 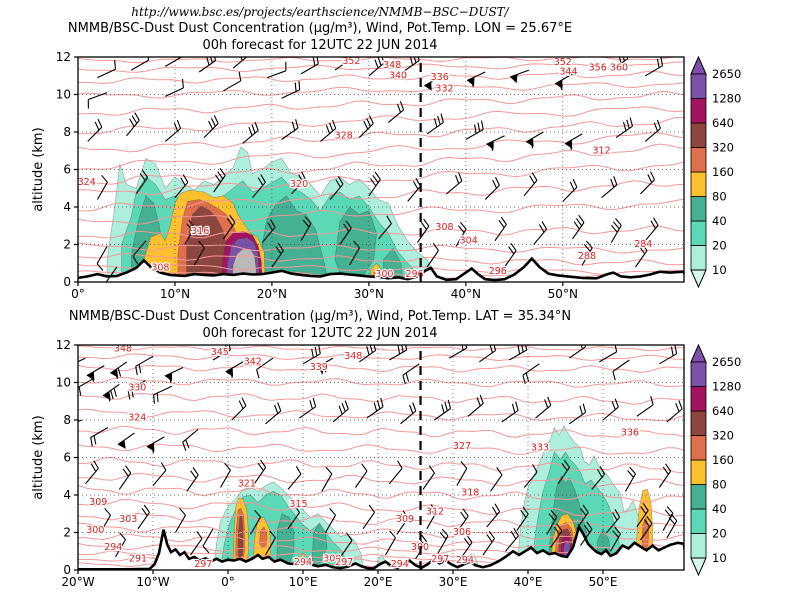 I want to click on pot-temp-contour-label: 336, so click(x=630, y=433).